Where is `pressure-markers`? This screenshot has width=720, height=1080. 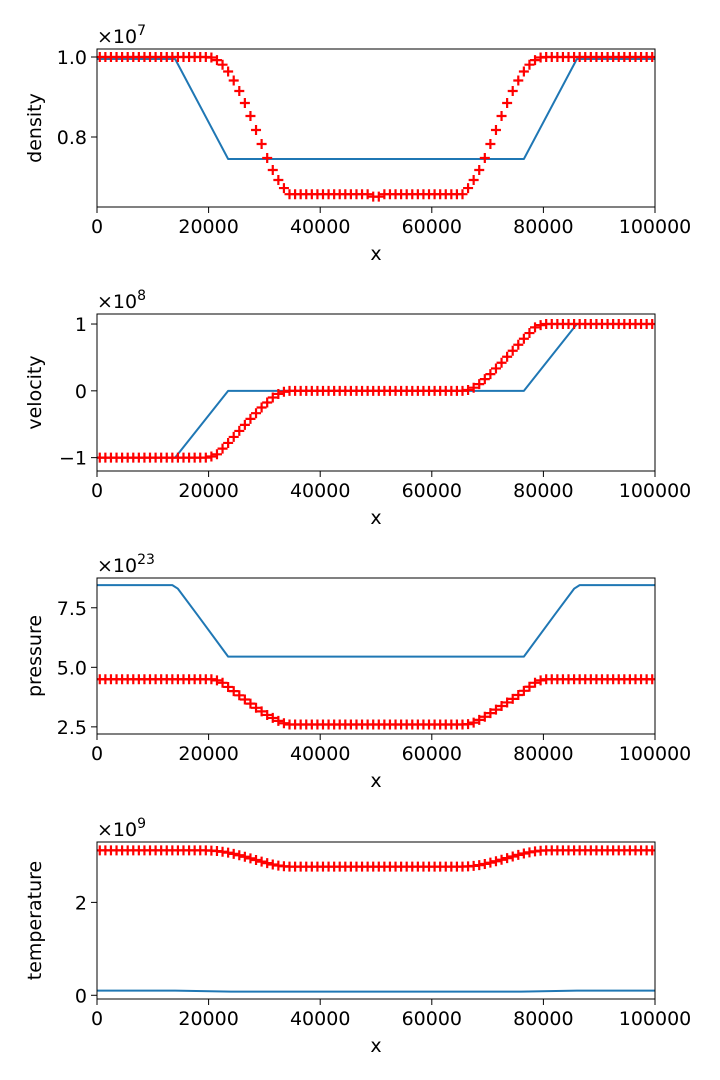 pressure-markers is located at coordinates (376, 702).